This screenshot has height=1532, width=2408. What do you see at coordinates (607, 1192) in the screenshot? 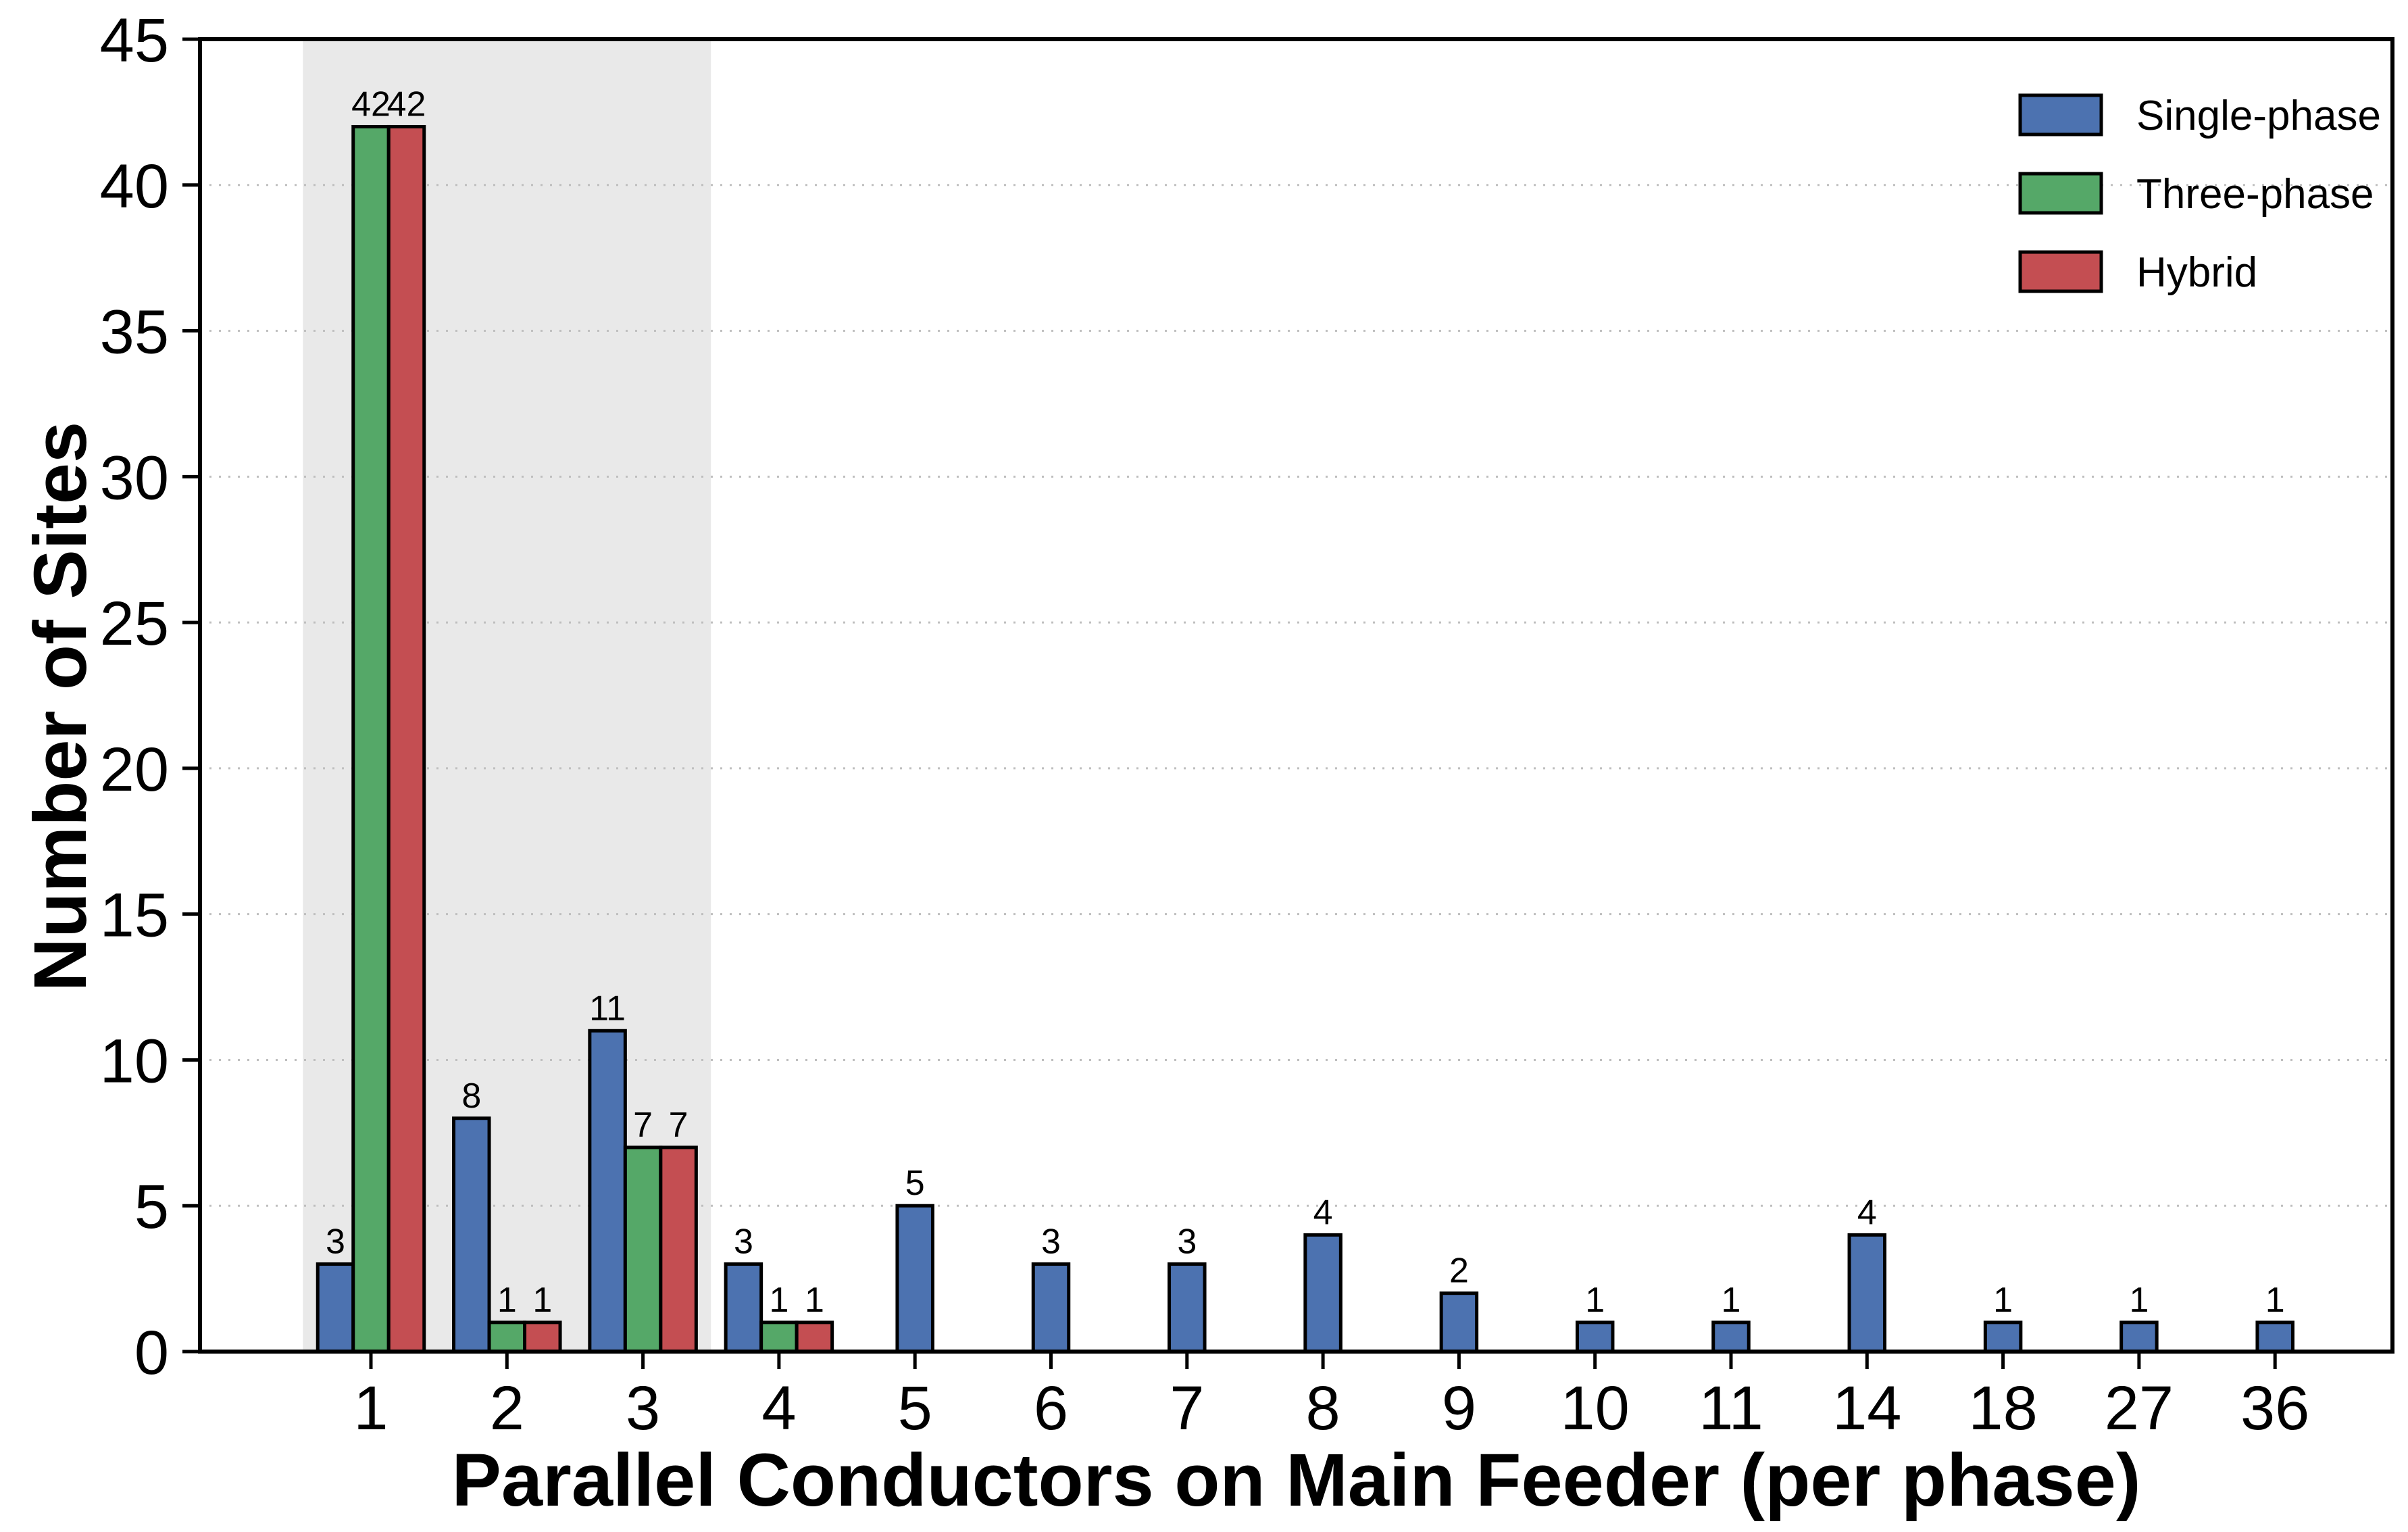
I see `bar-single-phase-x3` at bounding box center [607, 1192].